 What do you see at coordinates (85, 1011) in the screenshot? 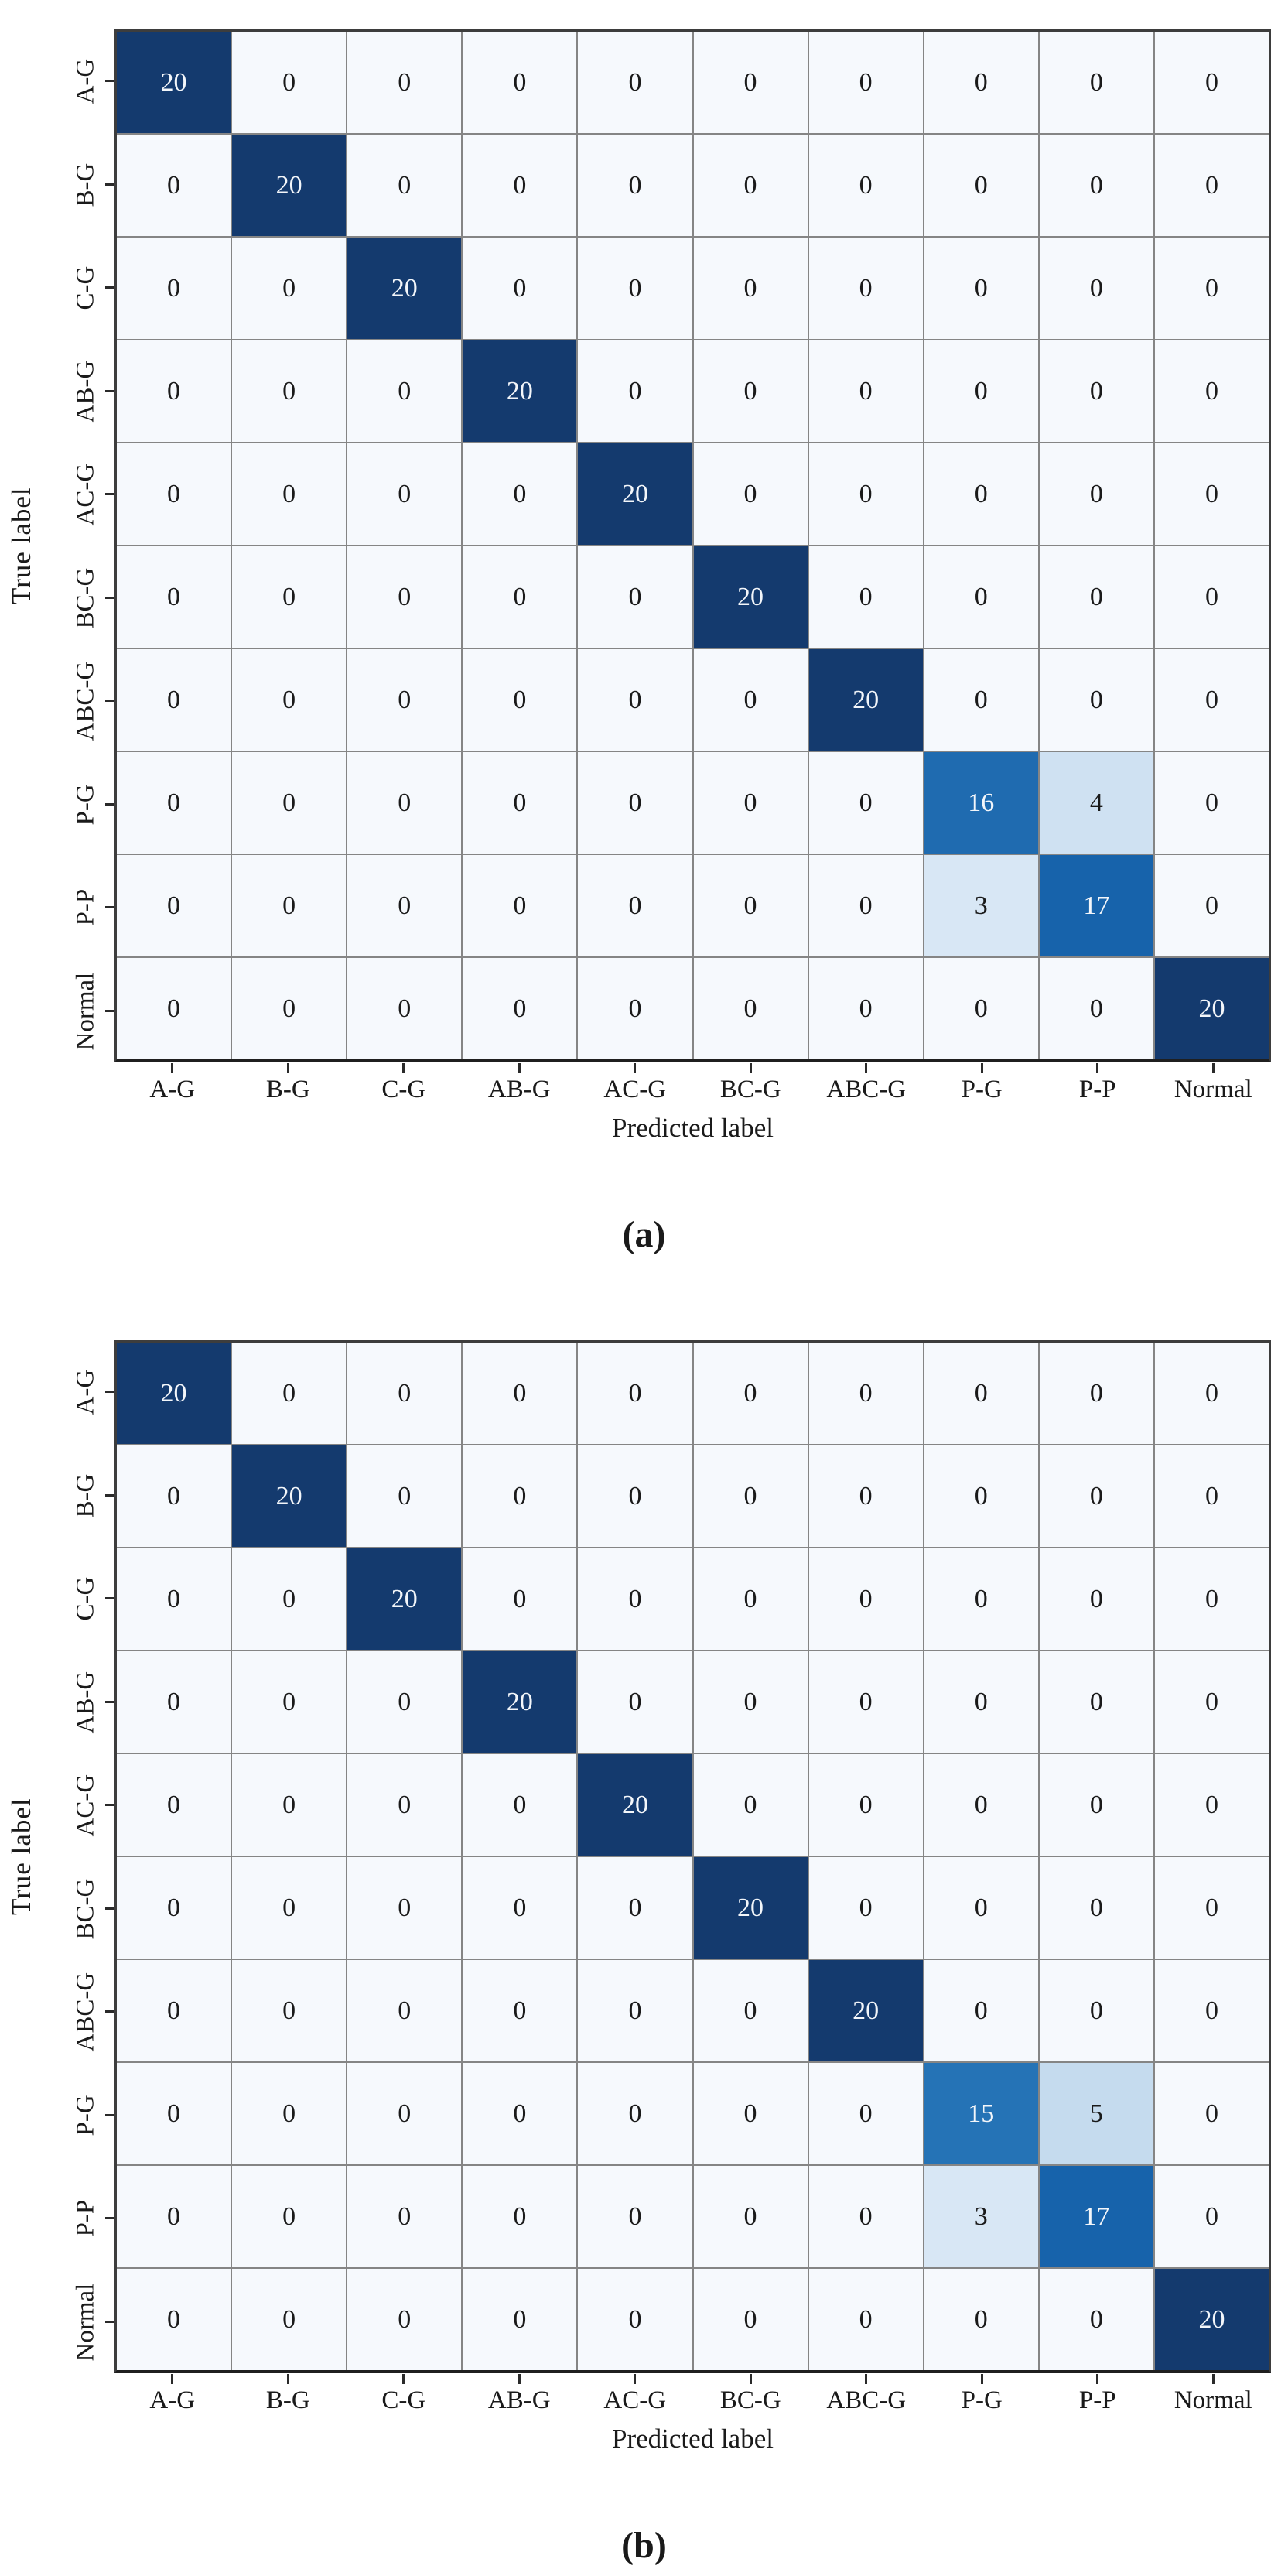
I see `y-tick-label: Normal` at bounding box center [85, 1011].